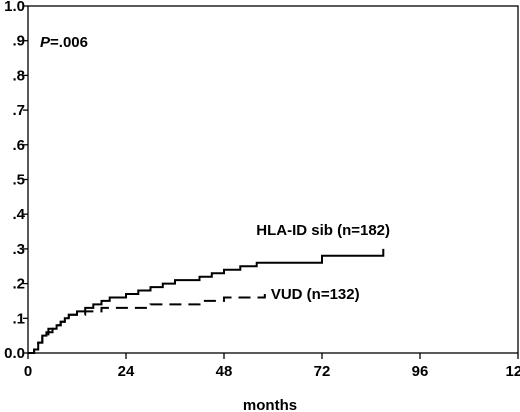 This screenshot has height=412, width=520. I want to click on vud-curve, so click(147, 324).